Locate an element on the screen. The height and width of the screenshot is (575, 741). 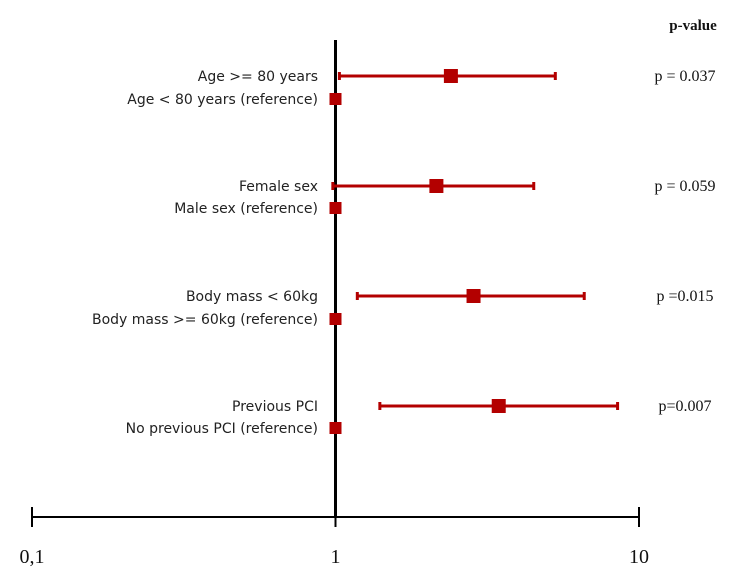
row-label-4: Body mass < 60kg is located at coordinates (252, 297).